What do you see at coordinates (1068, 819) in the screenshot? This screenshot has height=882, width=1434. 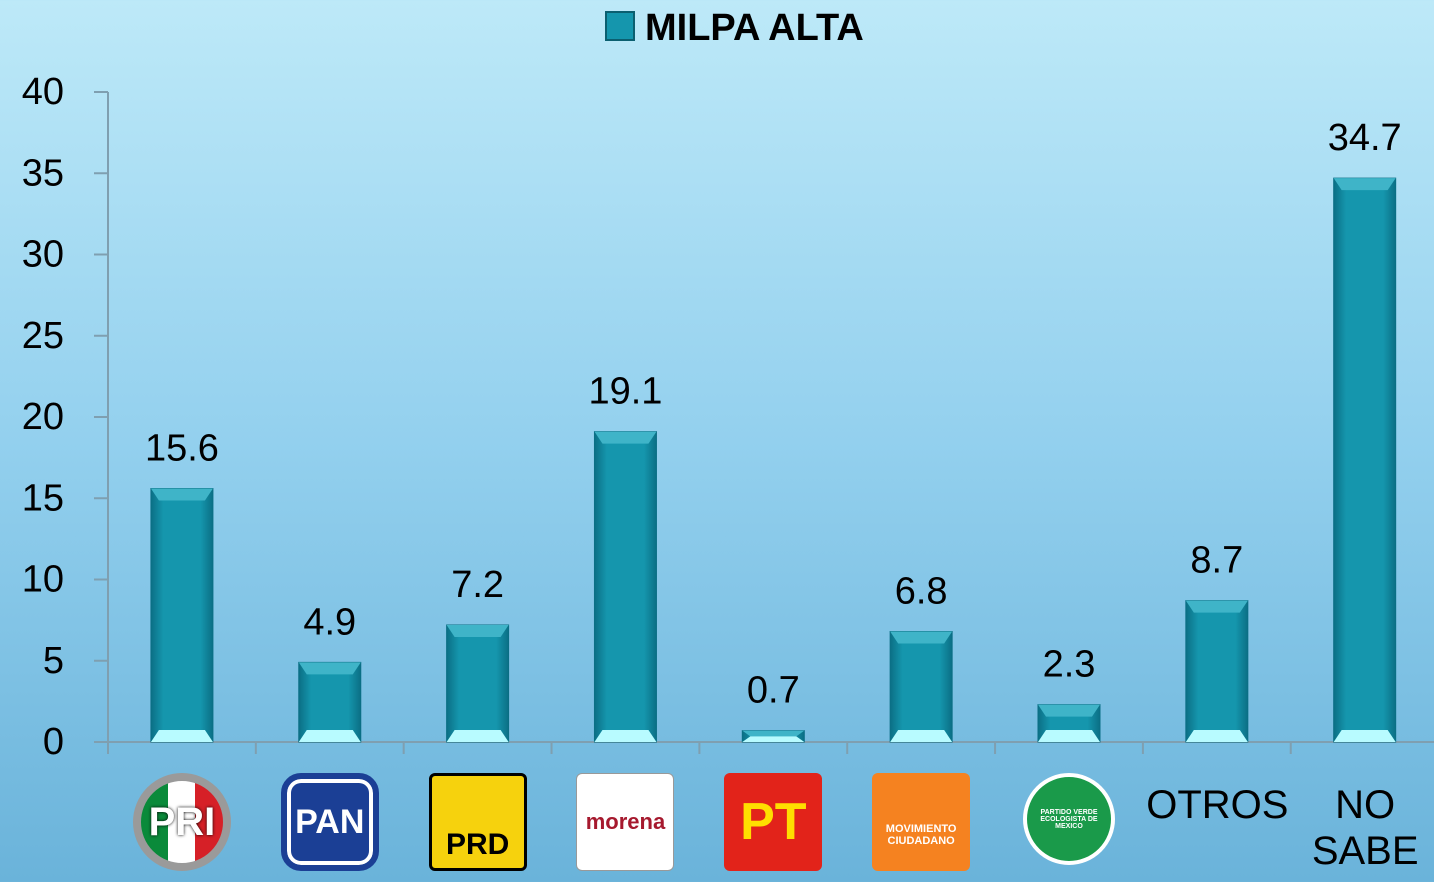 I see `x-tick-label: PARTIDO VERDE ECOLOGISTA DE MEXICO` at bounding box center [1068, 819].